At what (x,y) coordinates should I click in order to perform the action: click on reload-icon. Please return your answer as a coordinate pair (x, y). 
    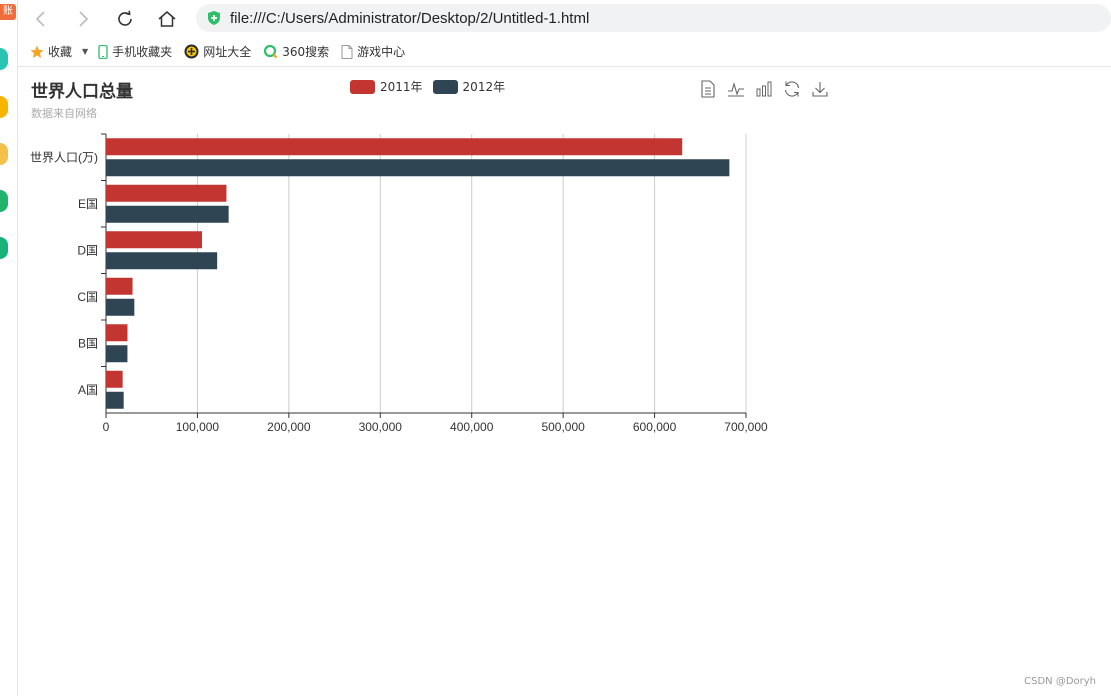
    Looking at the image, I should click on (125, 18).